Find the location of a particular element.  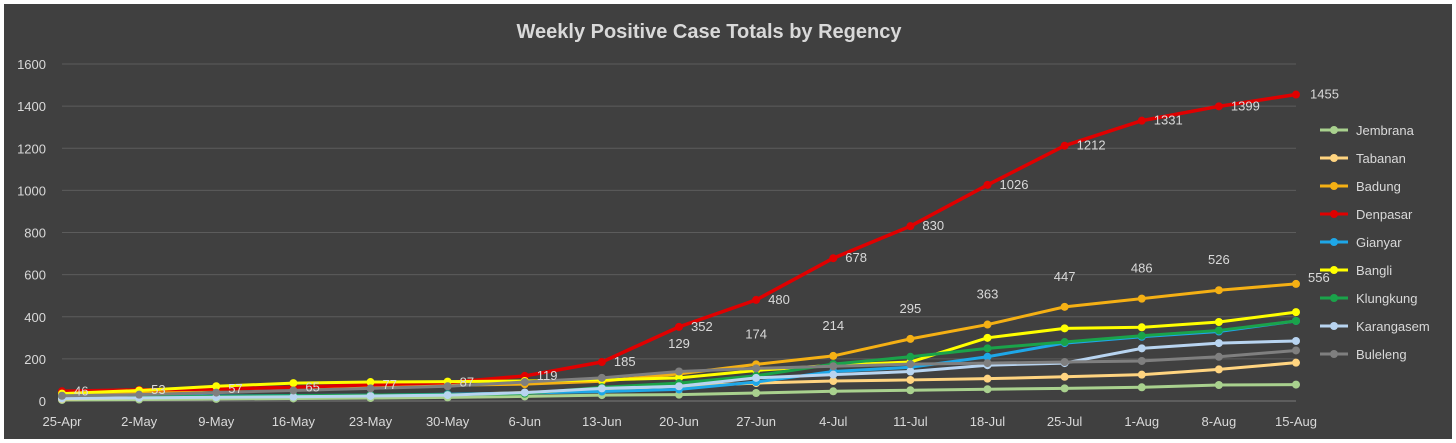

legend-label-jembrana: Jembrana is located at coordinates (1385, 130).